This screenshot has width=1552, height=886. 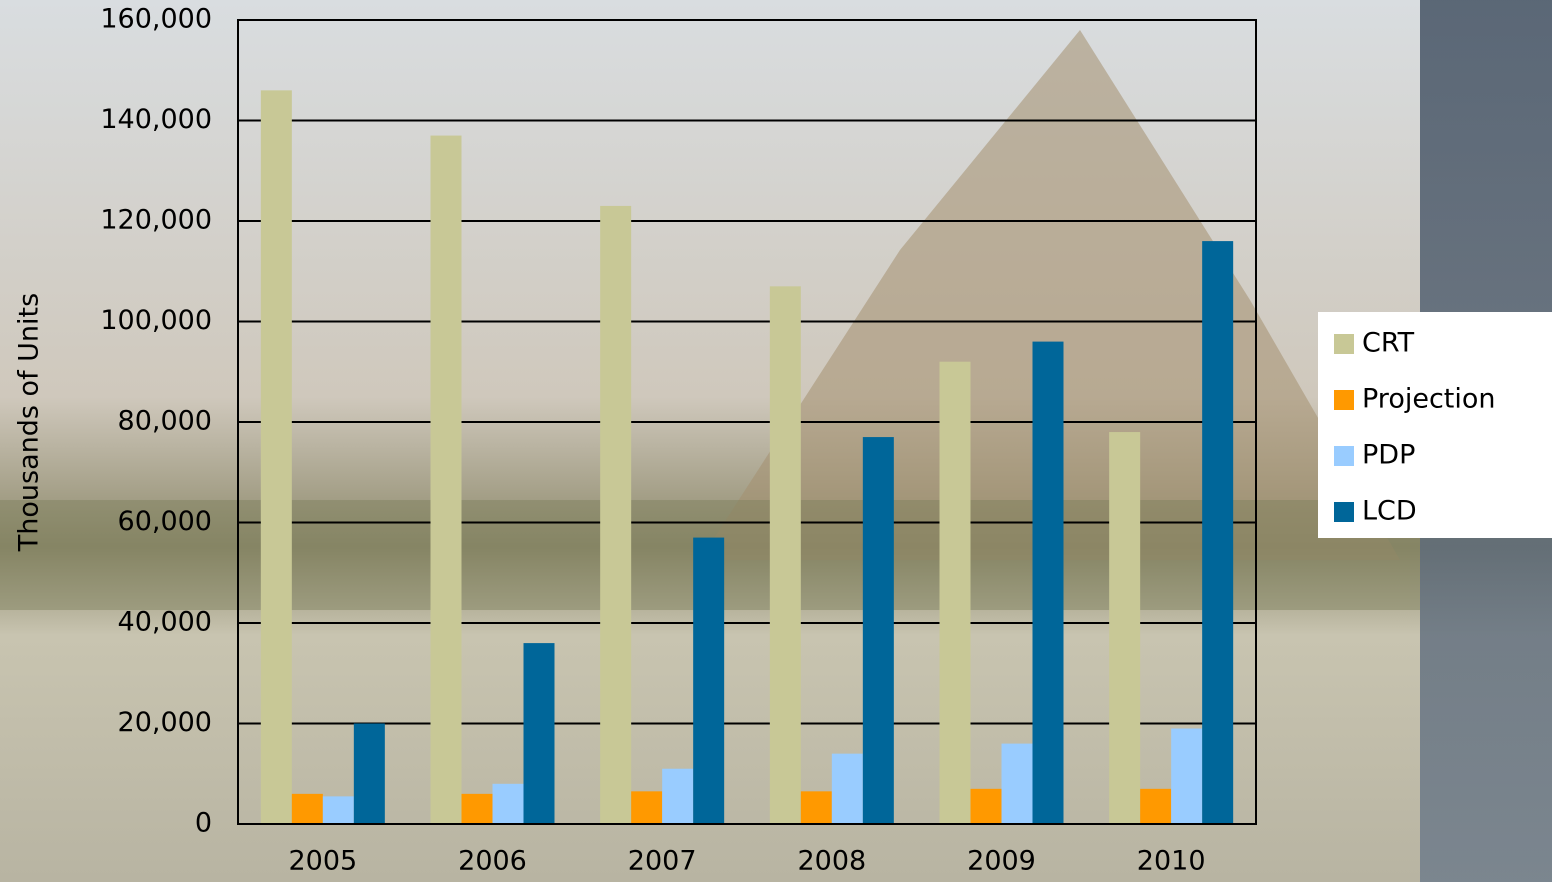 I want to click on y-tick-label: 100,000, so click(x=156, y=320).